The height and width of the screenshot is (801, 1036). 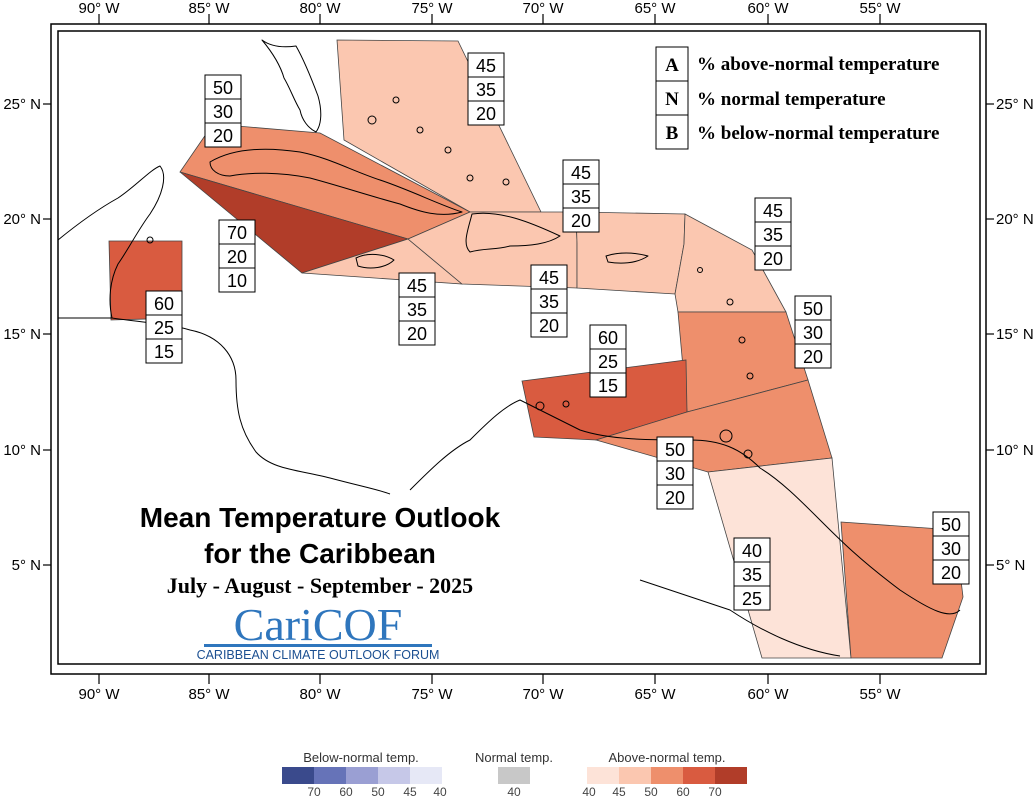 I want to click on prob-box-cayman: 70 20 10, so click(x=237, y=256).